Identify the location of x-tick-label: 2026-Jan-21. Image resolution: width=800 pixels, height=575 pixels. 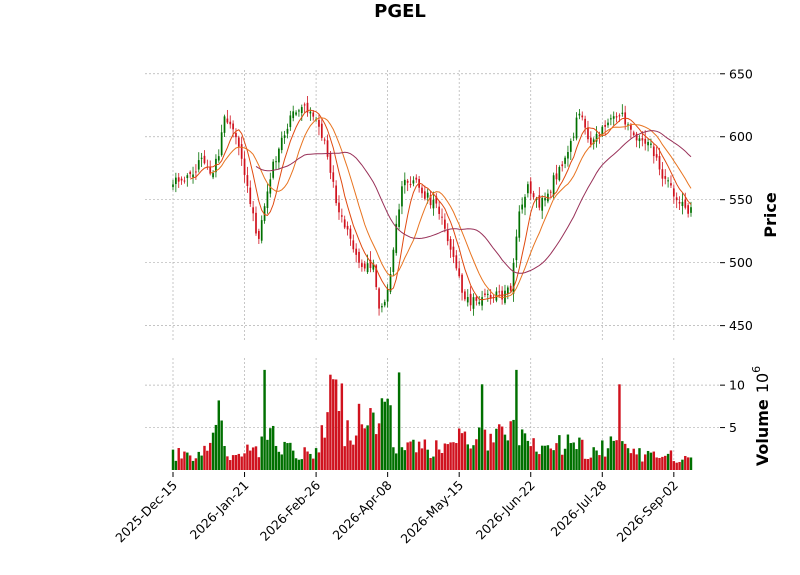
(219, 510).